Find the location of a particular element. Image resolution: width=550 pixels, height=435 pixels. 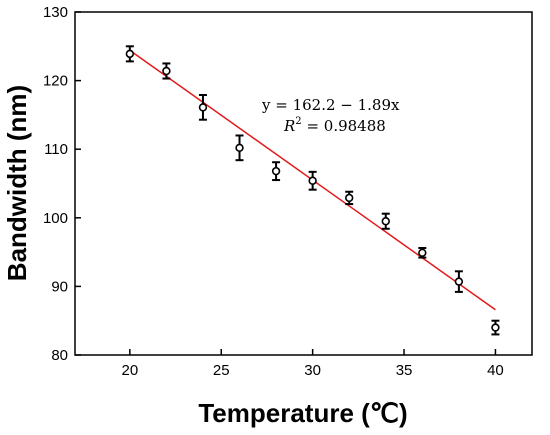

x-tick-label: 35 is located at coordinates (404, 370).